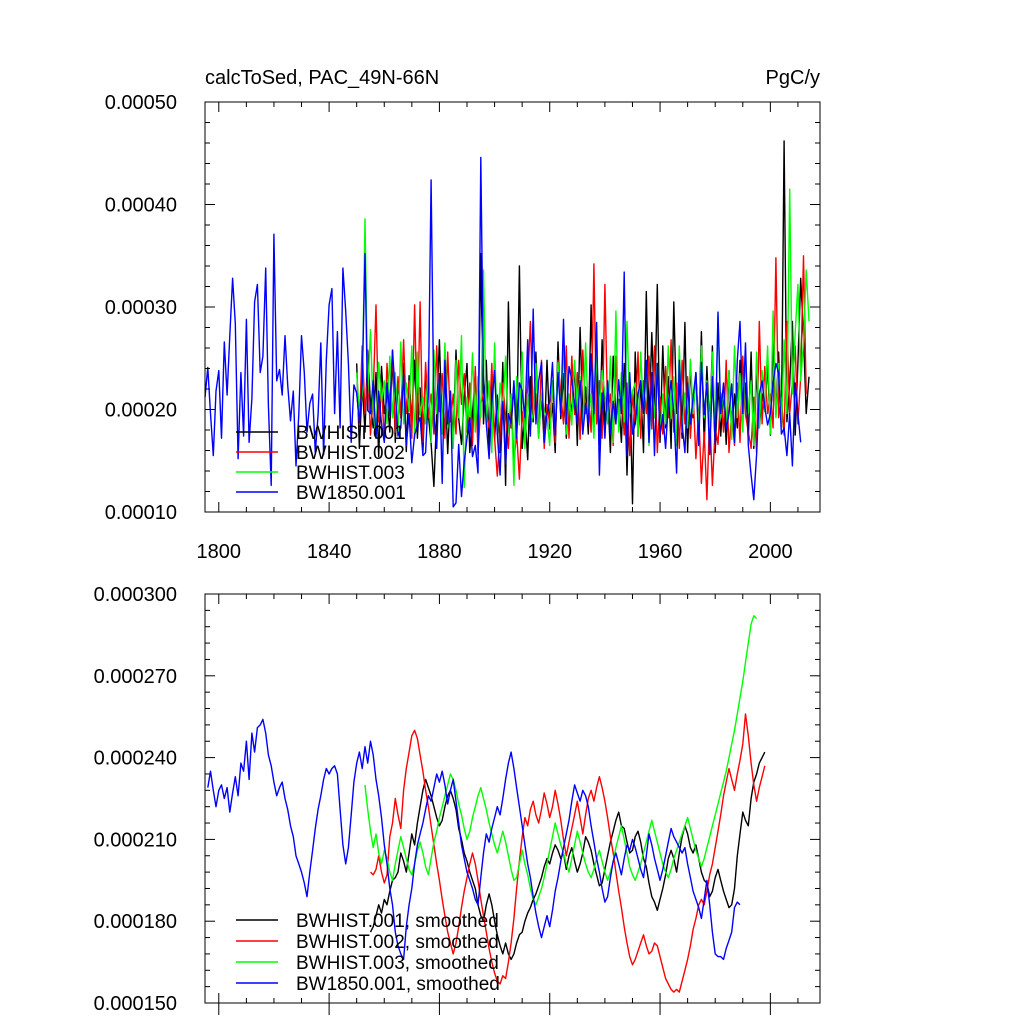 The image size is (1024, 1024). Describe the element at coordinates (660, 552) in the screenshot. I see `x-tick-label: 1960` at that location.